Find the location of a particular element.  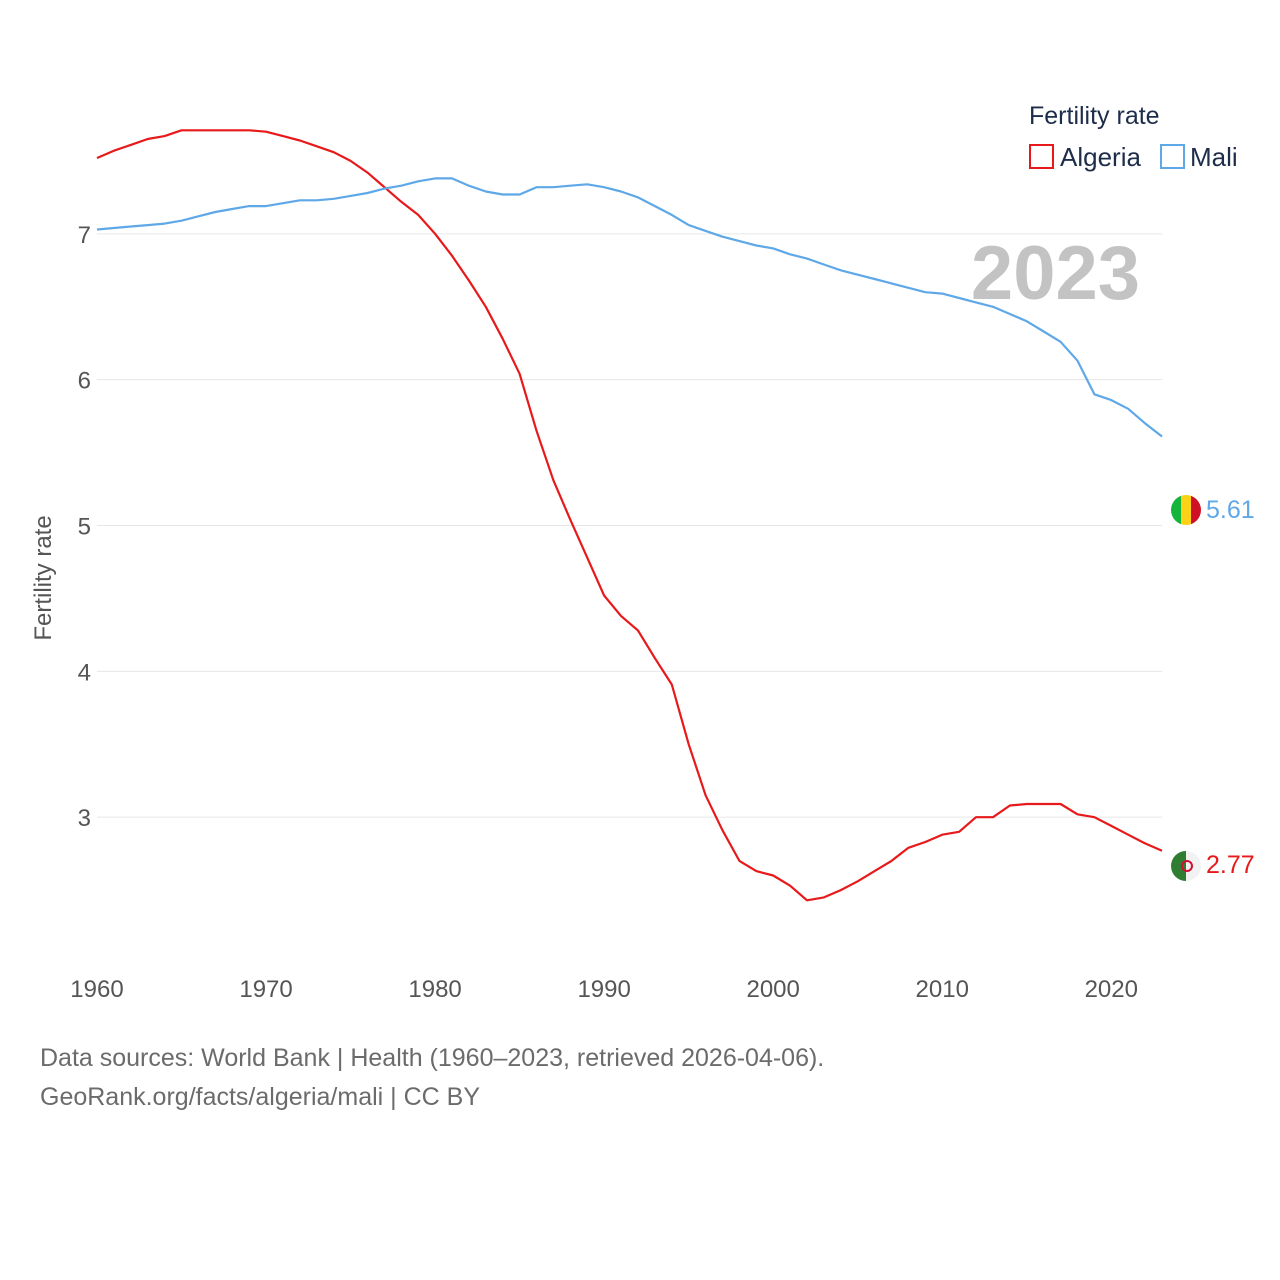

x-tick-label: 1980 is located at coordinates (434, 989).